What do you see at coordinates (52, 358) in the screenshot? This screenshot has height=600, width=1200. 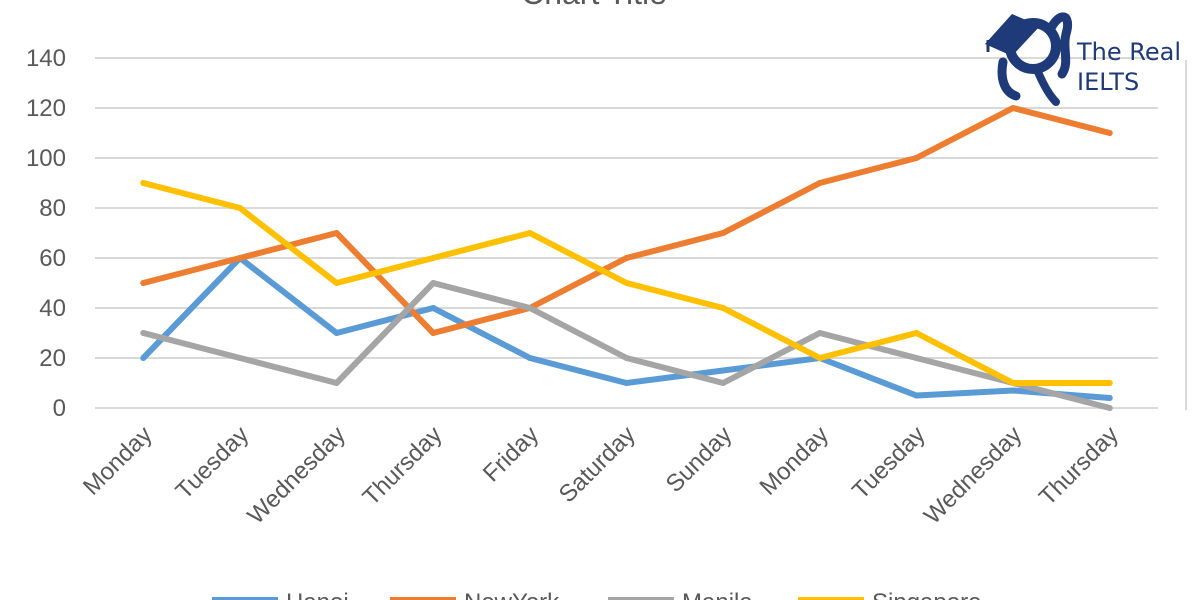 I see `y-tick-label: 20` at bounding box center [52, 358].